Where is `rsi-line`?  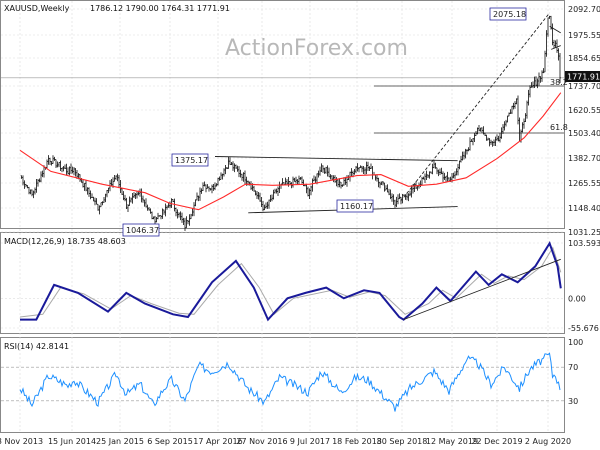 rsi-line is located at coordinates (290, 382).